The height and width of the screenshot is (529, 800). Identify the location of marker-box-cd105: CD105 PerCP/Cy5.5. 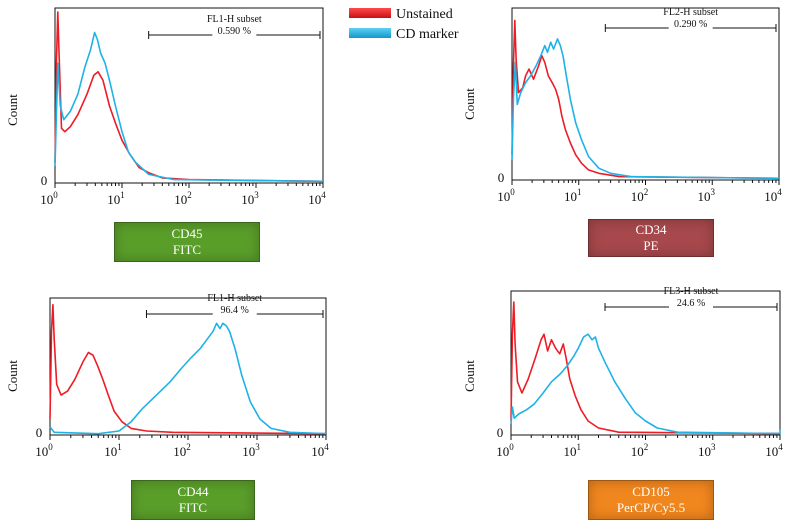
(651, 500).